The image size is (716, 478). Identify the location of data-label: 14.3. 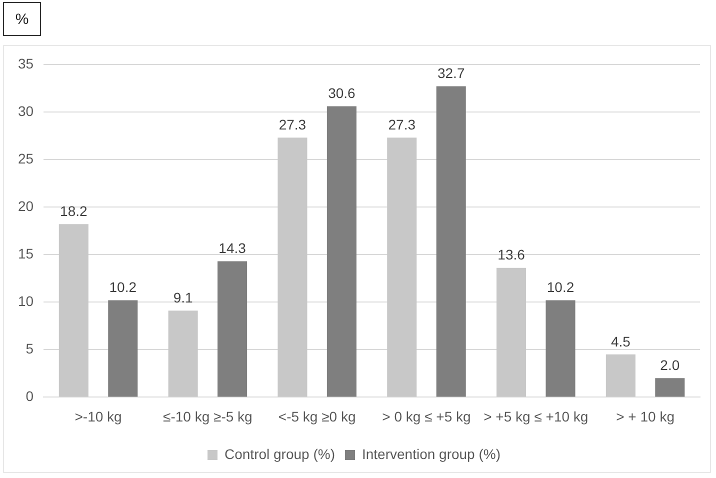
(232, 248).